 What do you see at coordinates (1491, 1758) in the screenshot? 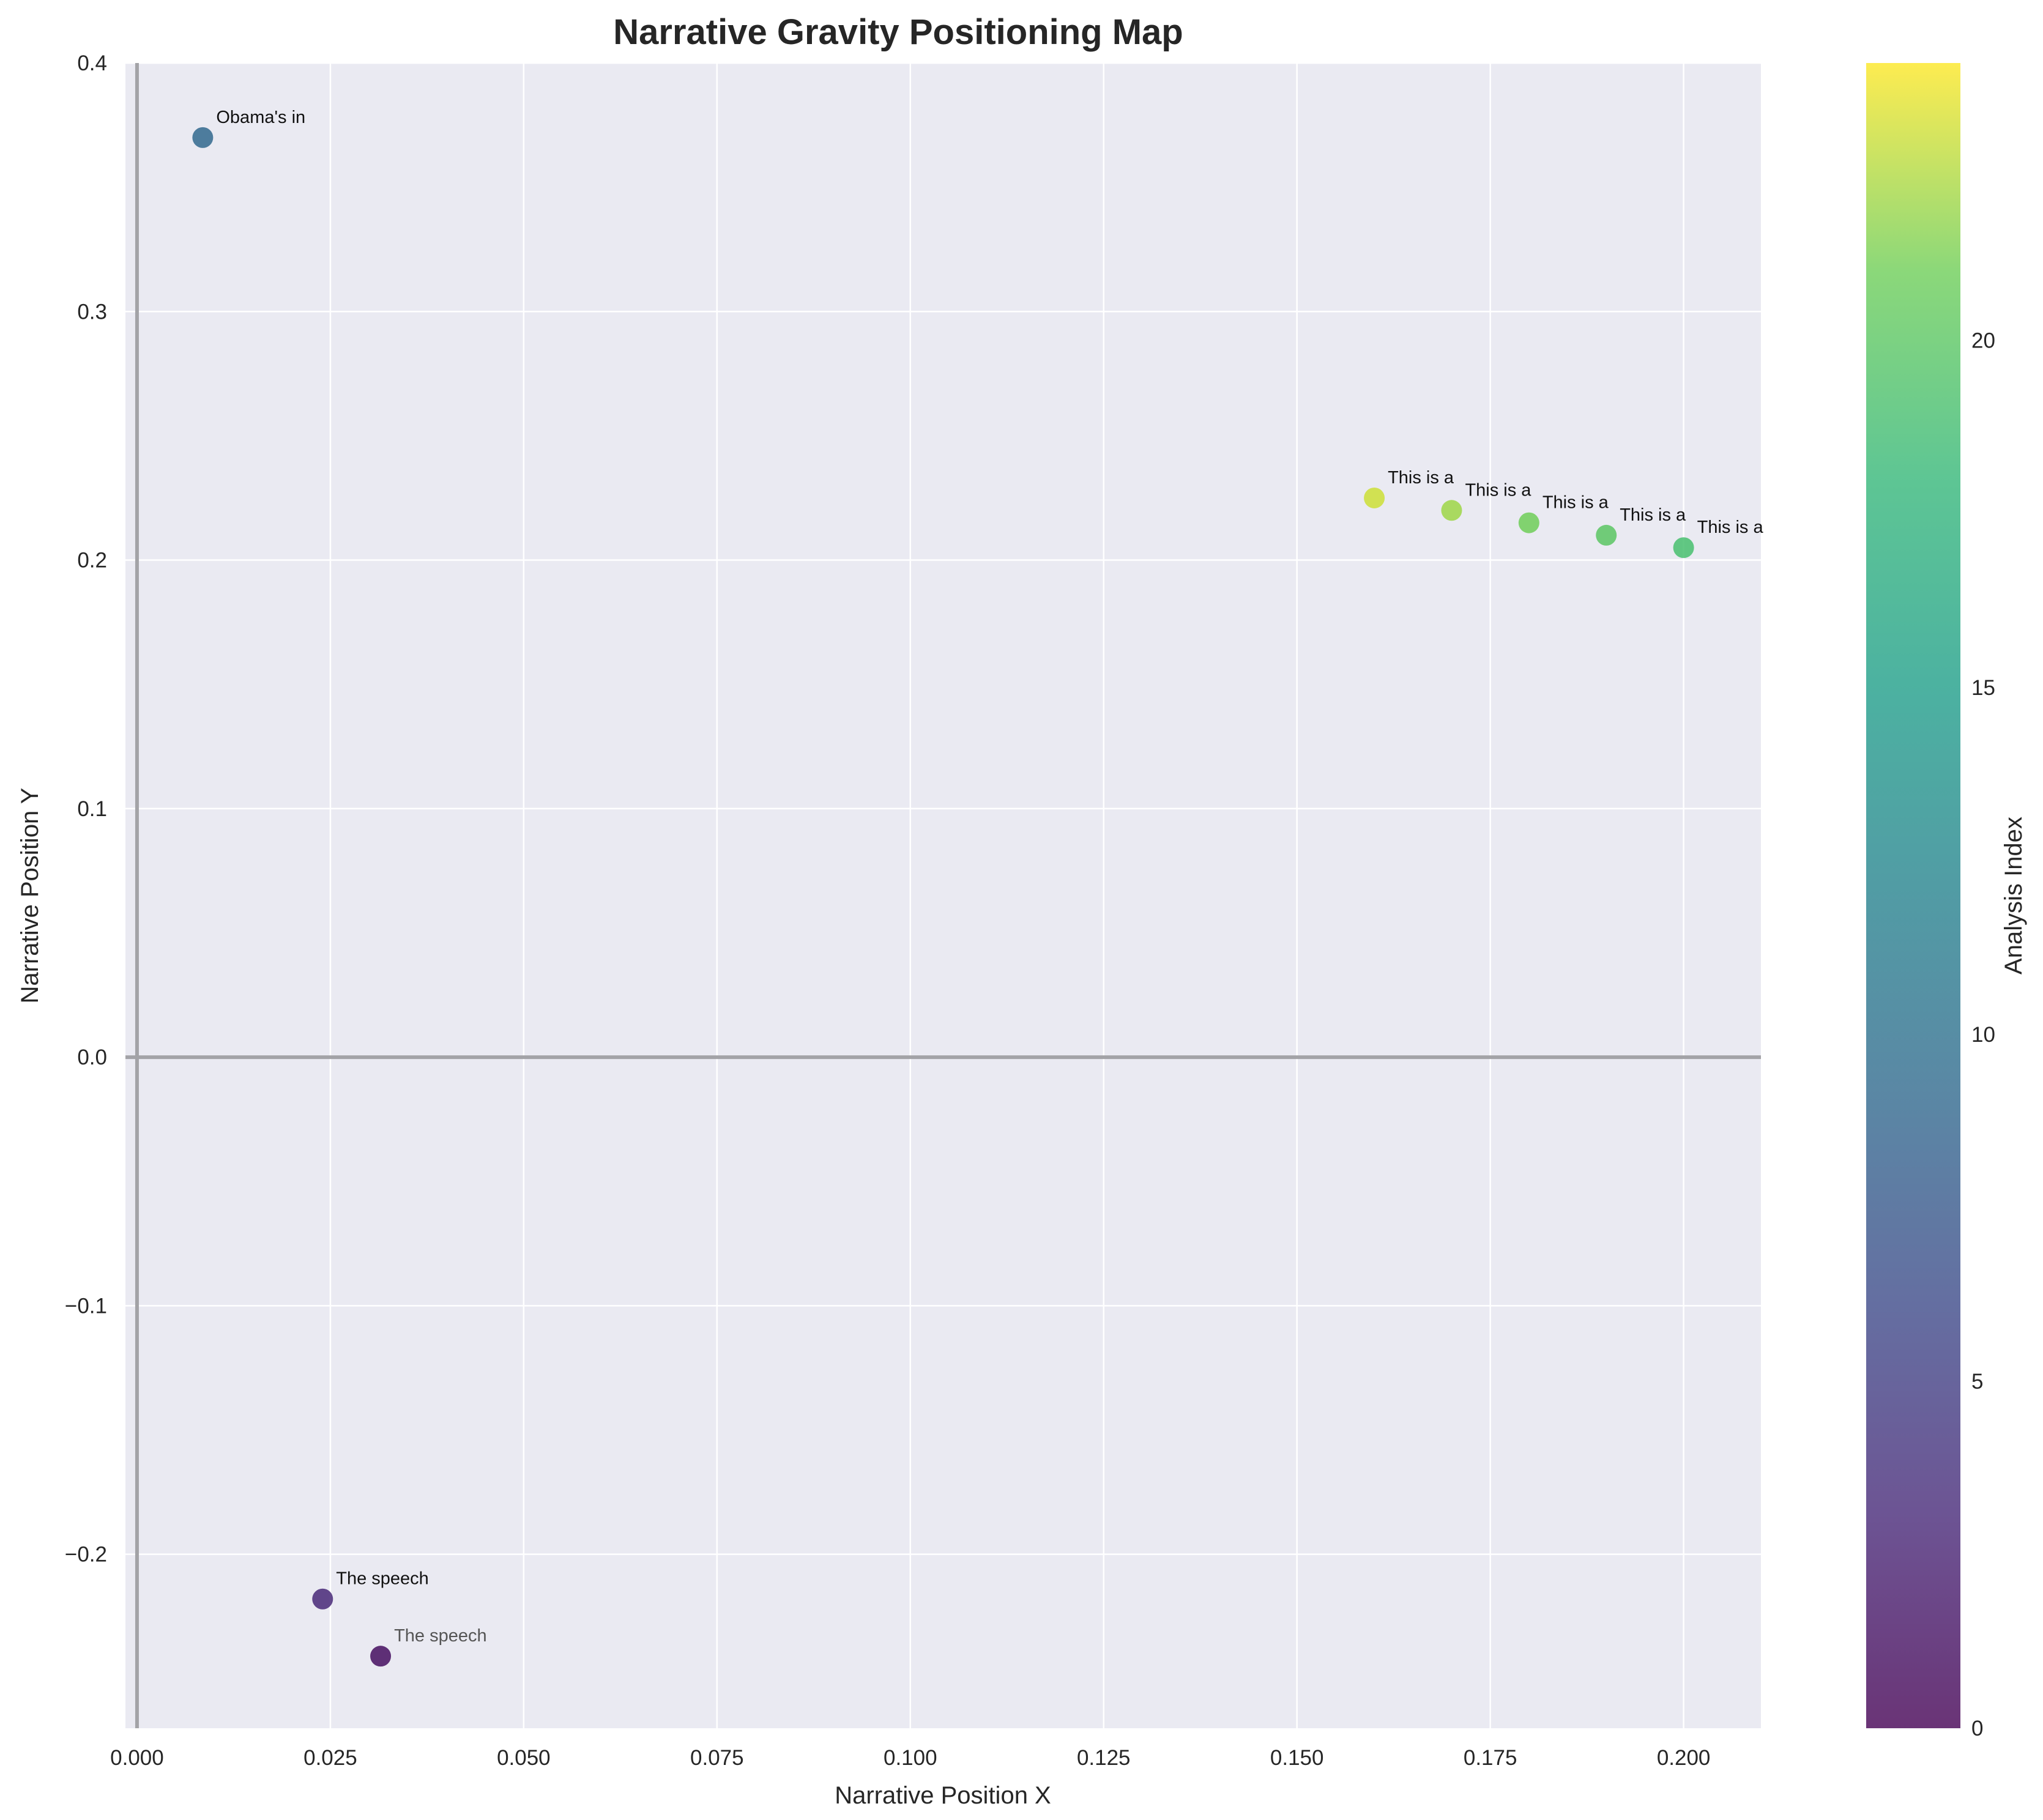
I see `x-tick-label: 0.175` at bounding box center [1491, 1758].